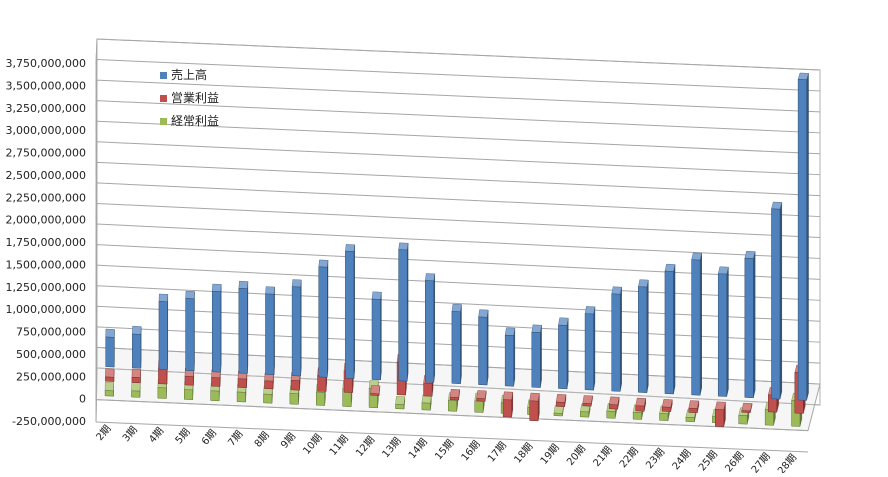 The height and width of the screenshot is (477, 888). I want to click on x-tick-label: 6期, so click(209, 437).